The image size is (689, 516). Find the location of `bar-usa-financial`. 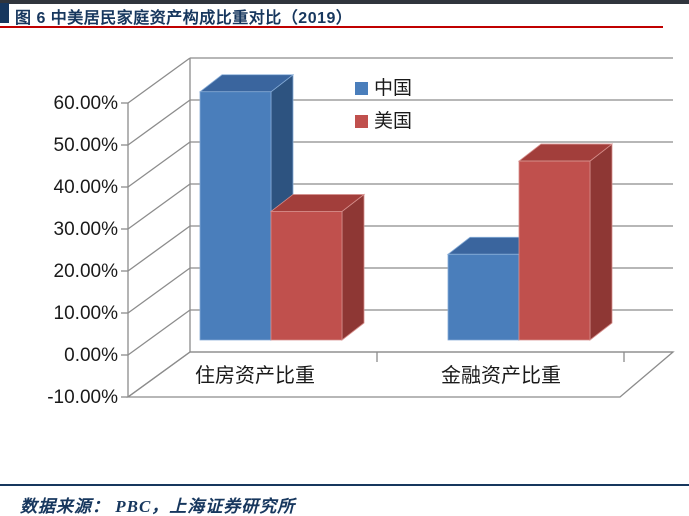

bar-usa-financial is located at coordinates (565, 242).